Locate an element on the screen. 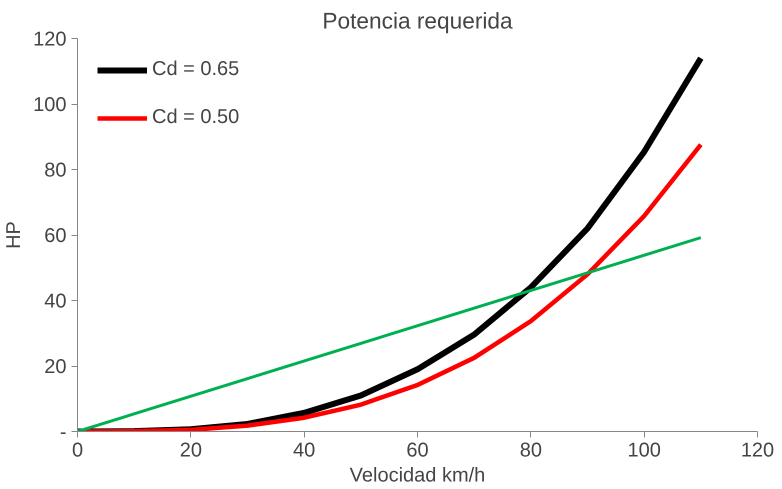 The width and height of the screenshot is (782, 489). y-tick-label: 120 is located at coordinates (50, 39).